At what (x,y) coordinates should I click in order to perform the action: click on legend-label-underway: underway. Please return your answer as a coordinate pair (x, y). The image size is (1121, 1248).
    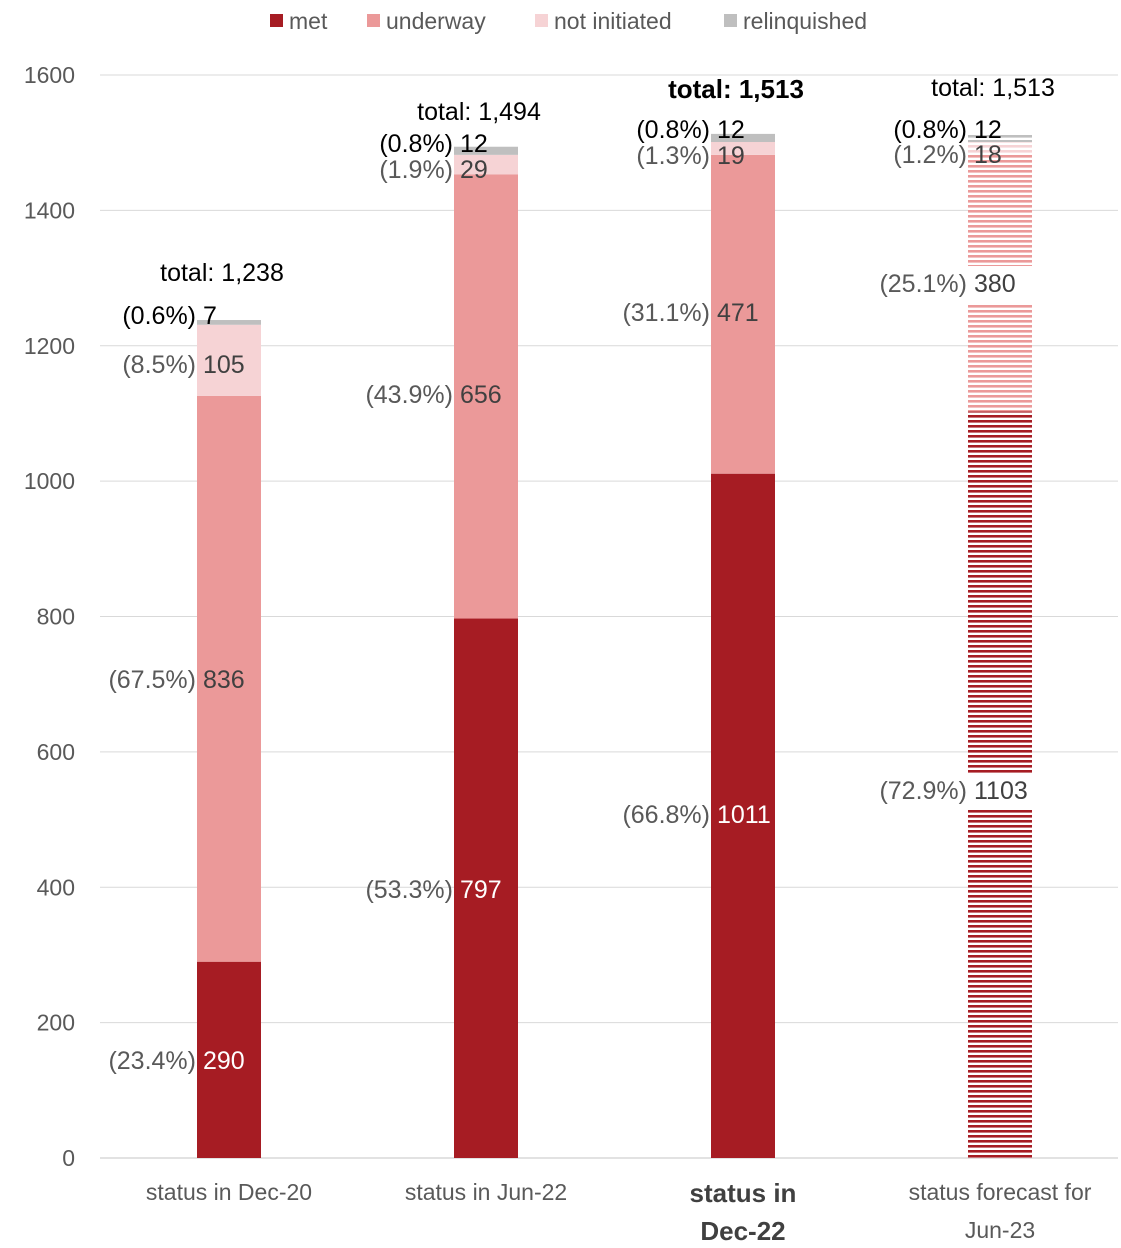
    Looking at the image, I should click on (436, 21).